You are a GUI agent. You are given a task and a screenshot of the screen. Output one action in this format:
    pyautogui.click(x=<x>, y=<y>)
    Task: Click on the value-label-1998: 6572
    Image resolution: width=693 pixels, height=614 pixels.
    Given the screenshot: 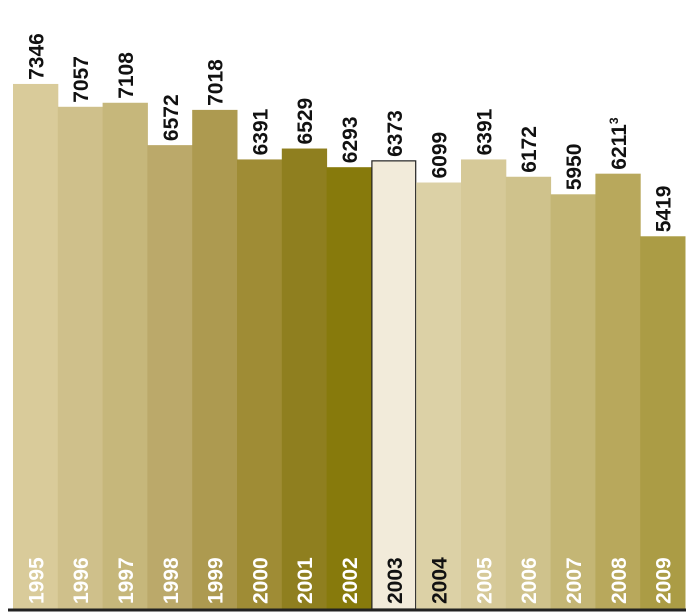 What is the action you would take?
    pyautogui.click(x=171, y=117)
    